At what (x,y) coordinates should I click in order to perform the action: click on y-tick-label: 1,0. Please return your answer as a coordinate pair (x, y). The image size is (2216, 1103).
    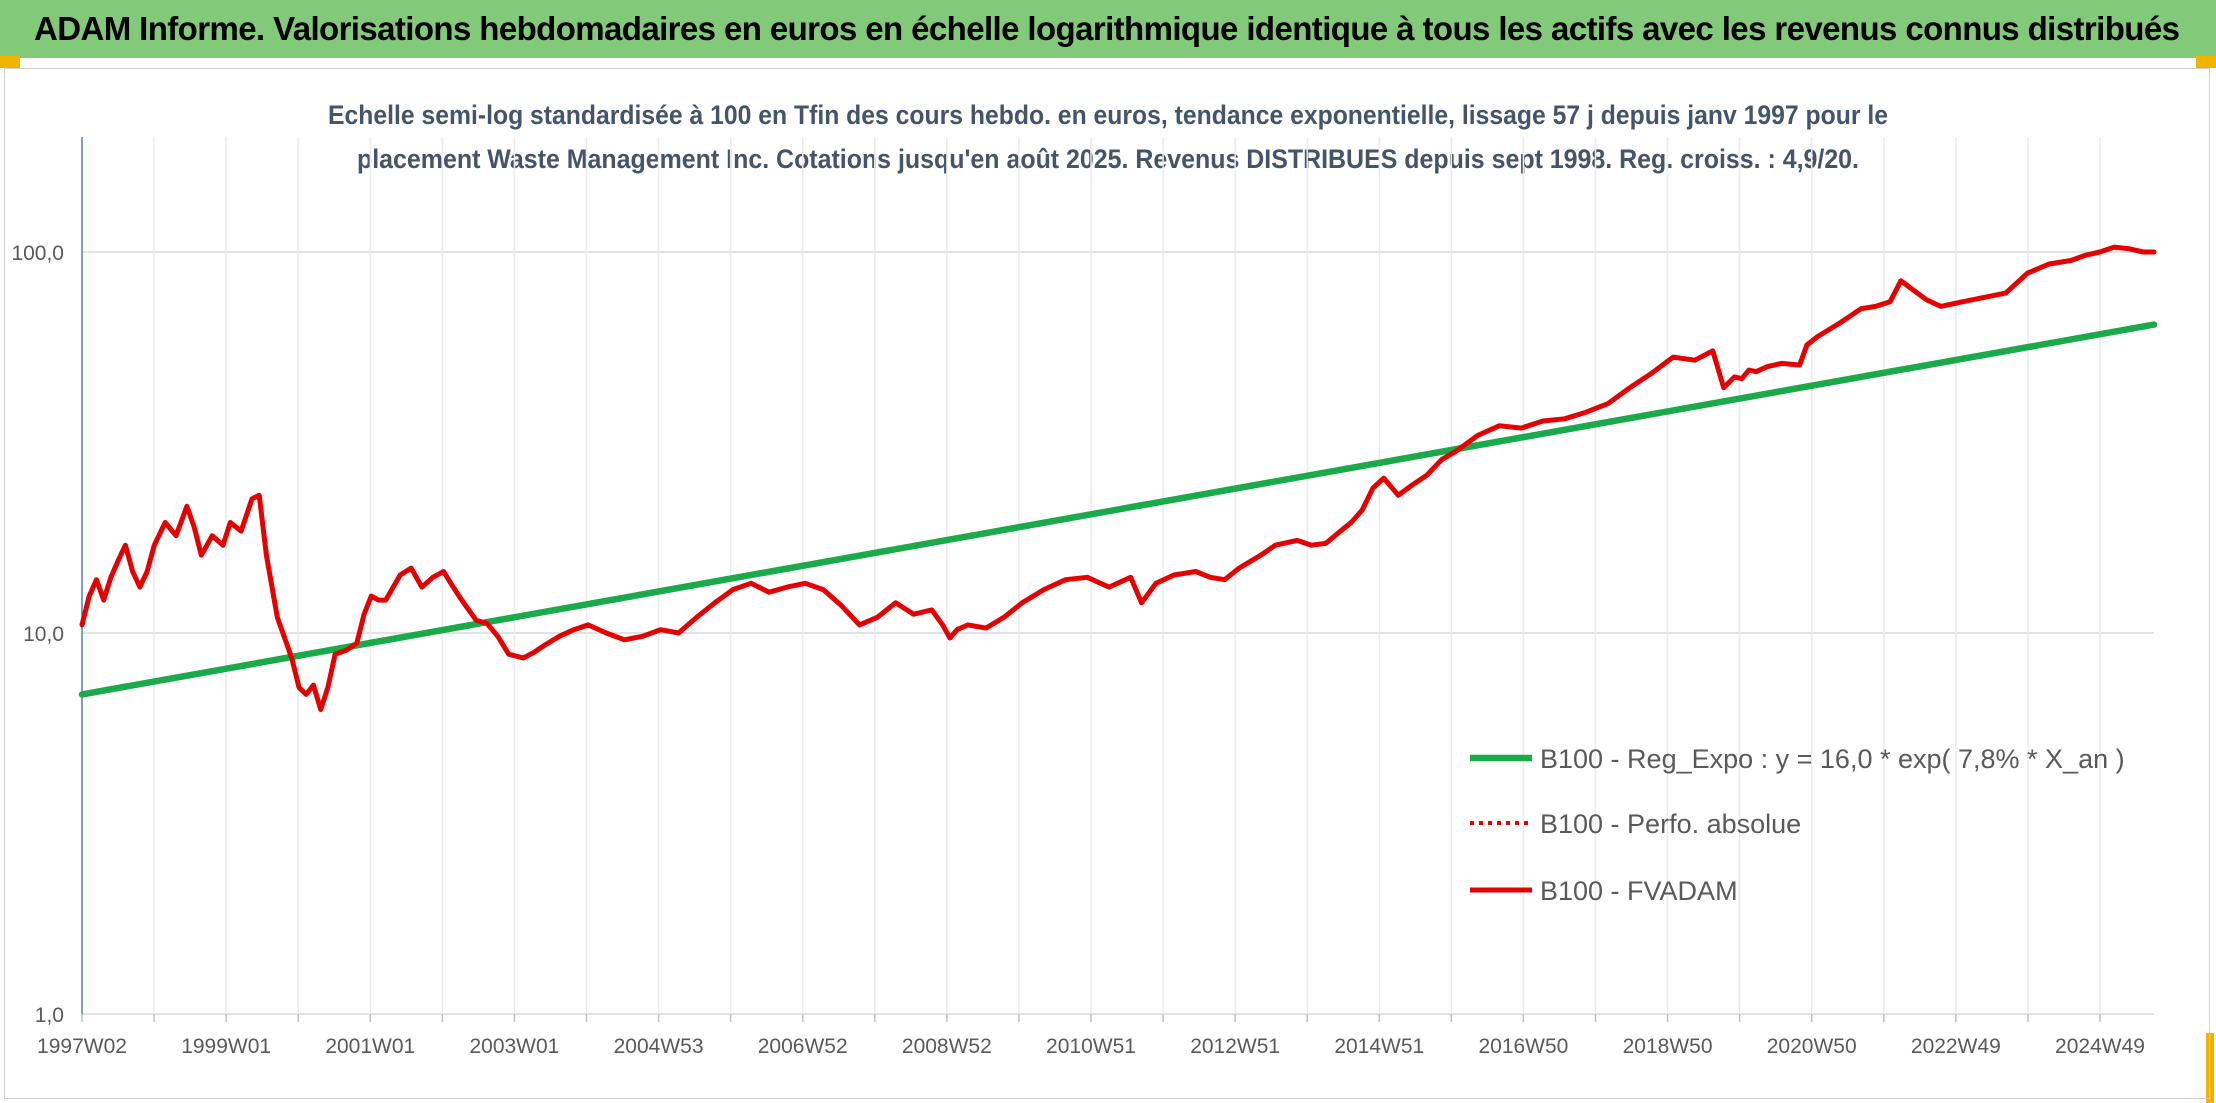
    Looking at the image, I should click on (49, 1015).